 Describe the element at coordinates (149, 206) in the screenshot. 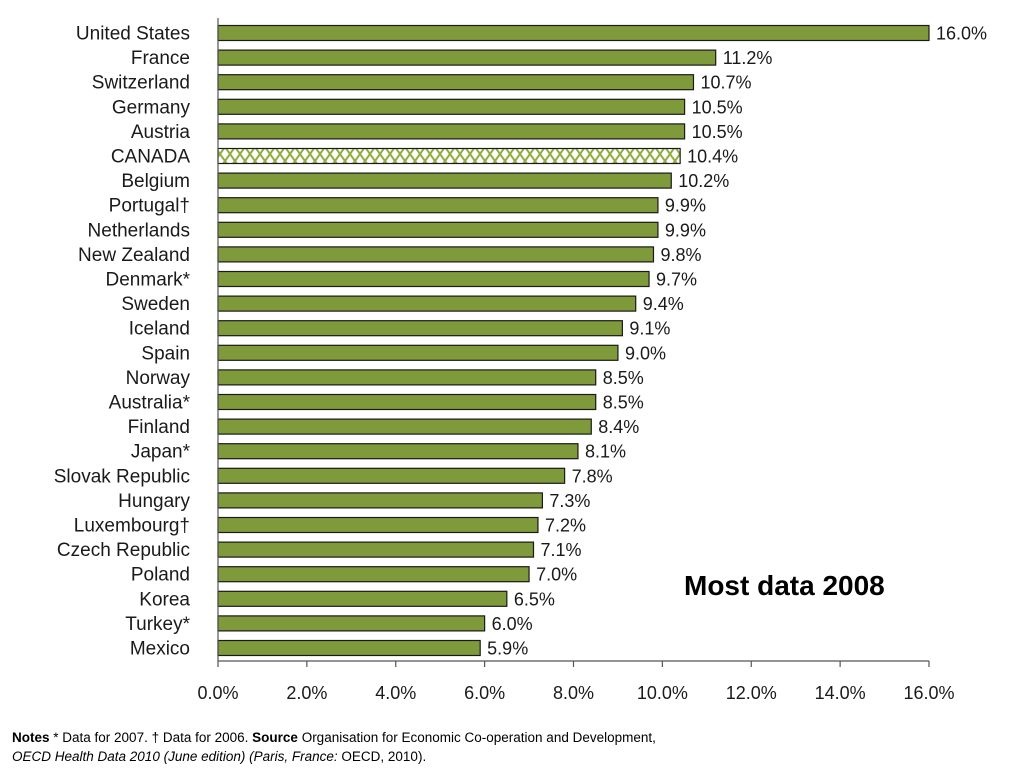

I see `category-label-portugal: Portugal†` at that location.